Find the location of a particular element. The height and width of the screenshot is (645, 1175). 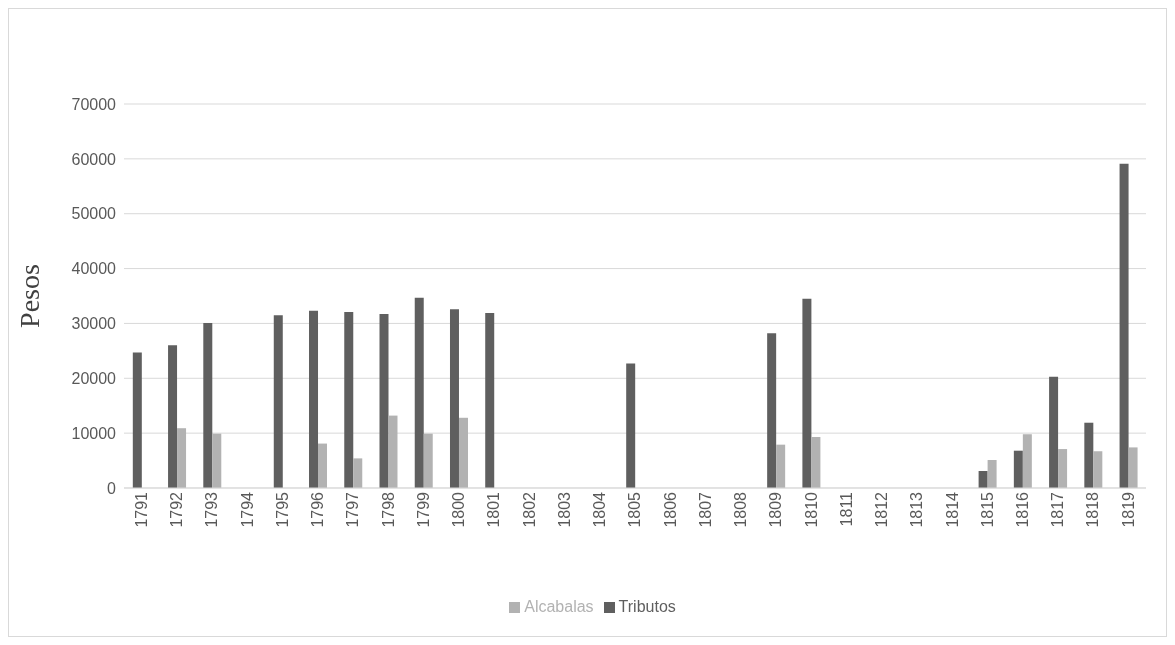

y-tick-label: 40000 is located at coordinates (94, 269).